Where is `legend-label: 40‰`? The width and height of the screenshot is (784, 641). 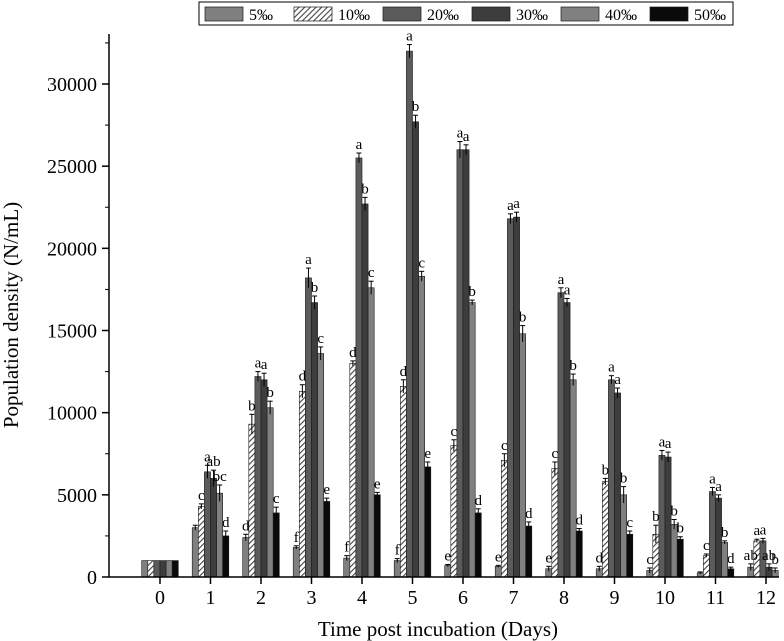 legend-label: 40‰ is located at coordinates (621, 15).